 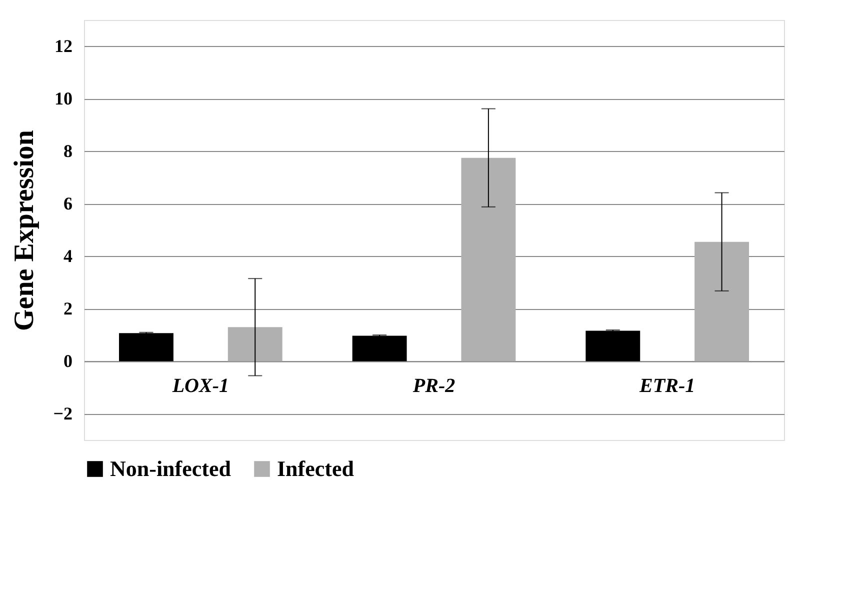 I want to click on y-axis-title: Gene Expression, so click(x=24, y=230).